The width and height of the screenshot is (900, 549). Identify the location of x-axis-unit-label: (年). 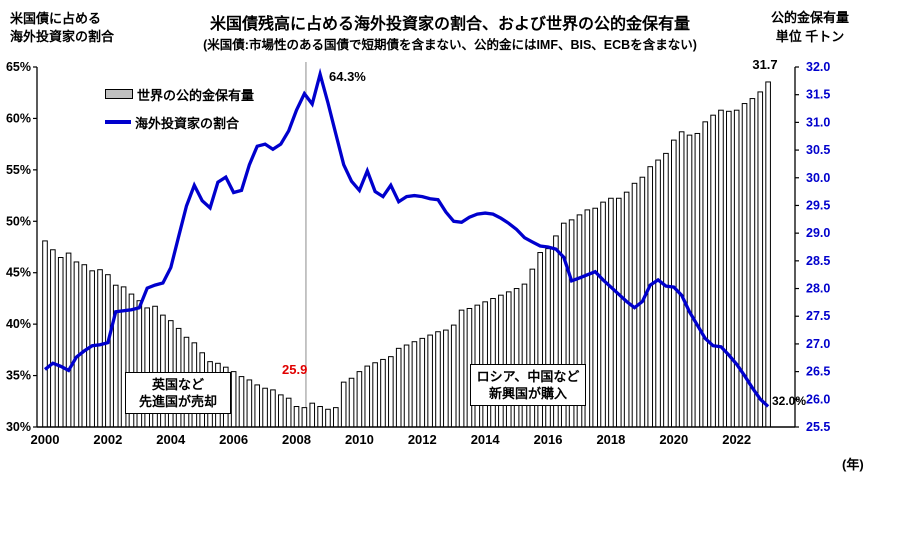
(853, 464).